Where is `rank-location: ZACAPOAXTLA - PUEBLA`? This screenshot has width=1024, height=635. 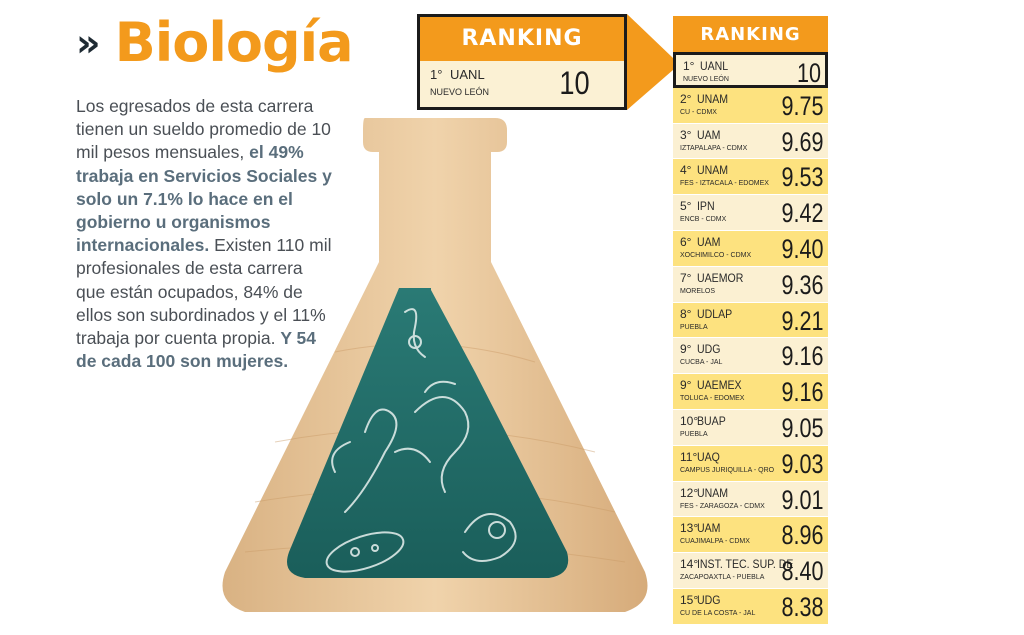
rank-location: ZACAPOAXTLA - PUEBLA is located at coordinates (722, 578).